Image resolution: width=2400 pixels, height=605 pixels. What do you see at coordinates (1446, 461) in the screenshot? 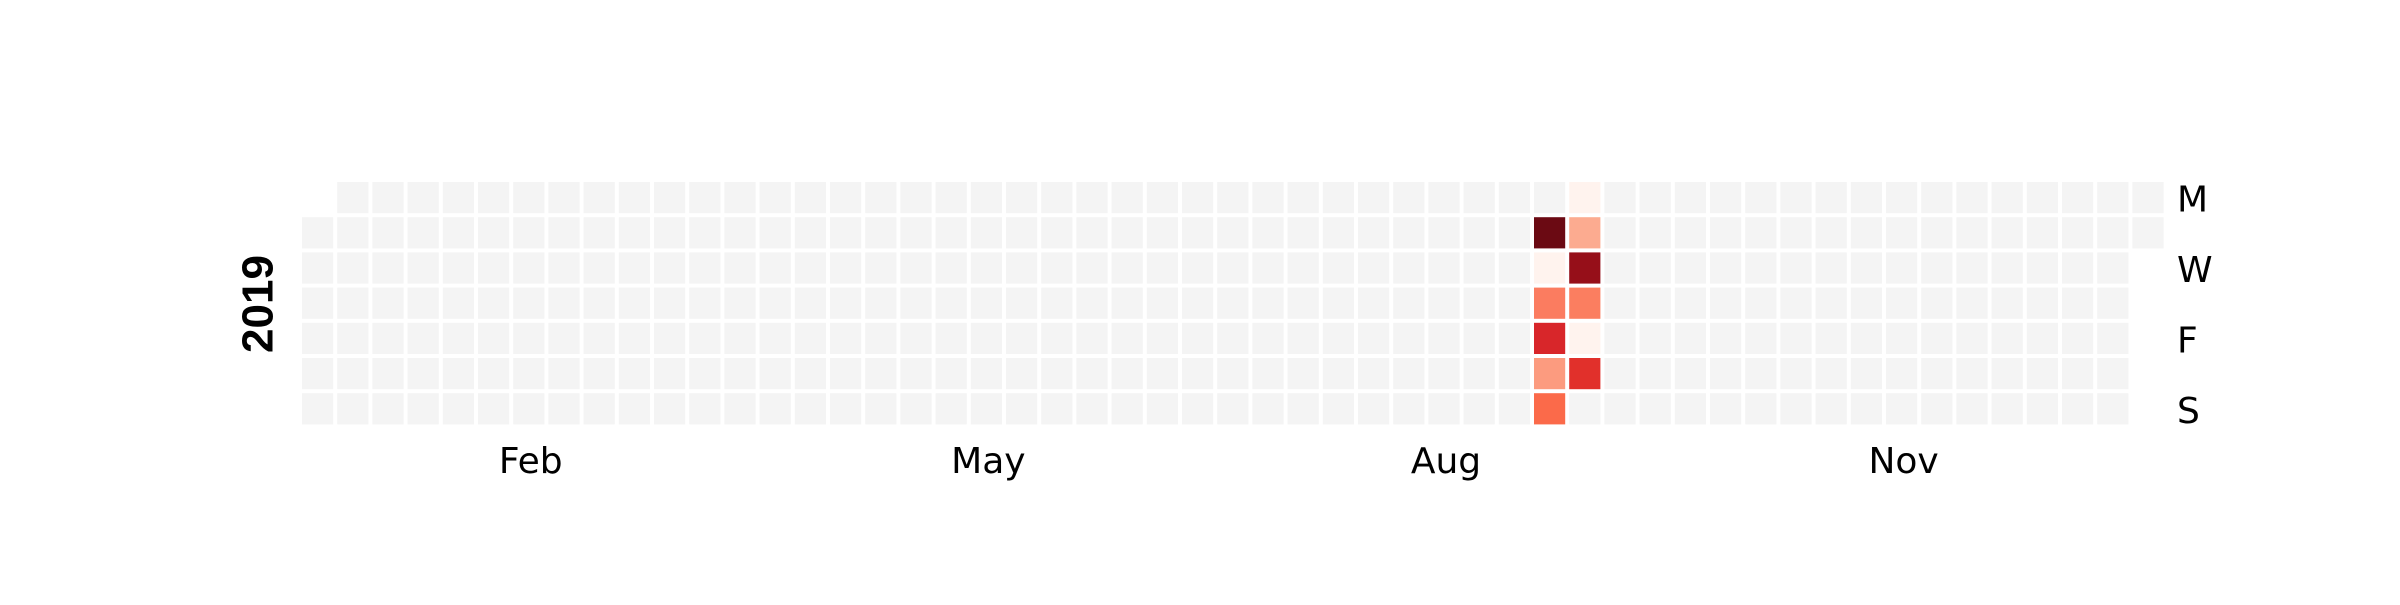
I see `month-label: Aug` at bounding box center [1446, 461].